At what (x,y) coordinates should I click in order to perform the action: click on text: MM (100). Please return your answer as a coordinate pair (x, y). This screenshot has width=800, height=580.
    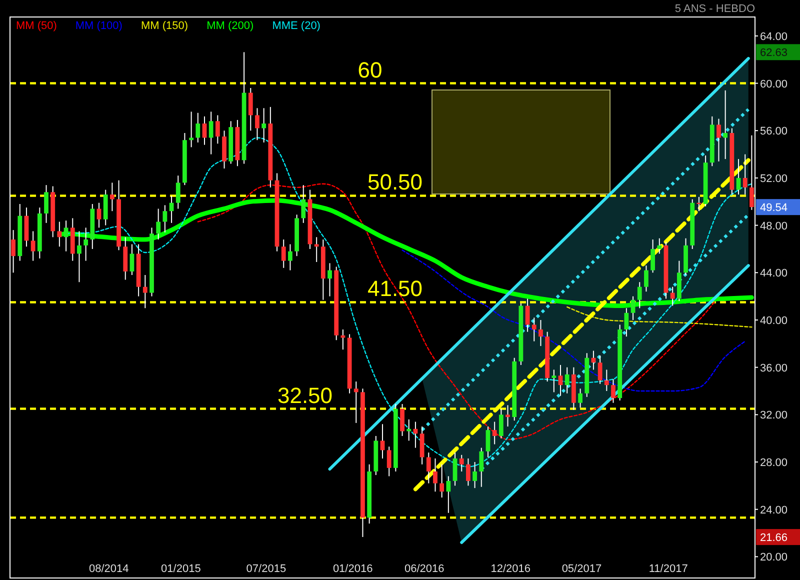
    Looking at the image, I should click on (98, 26).